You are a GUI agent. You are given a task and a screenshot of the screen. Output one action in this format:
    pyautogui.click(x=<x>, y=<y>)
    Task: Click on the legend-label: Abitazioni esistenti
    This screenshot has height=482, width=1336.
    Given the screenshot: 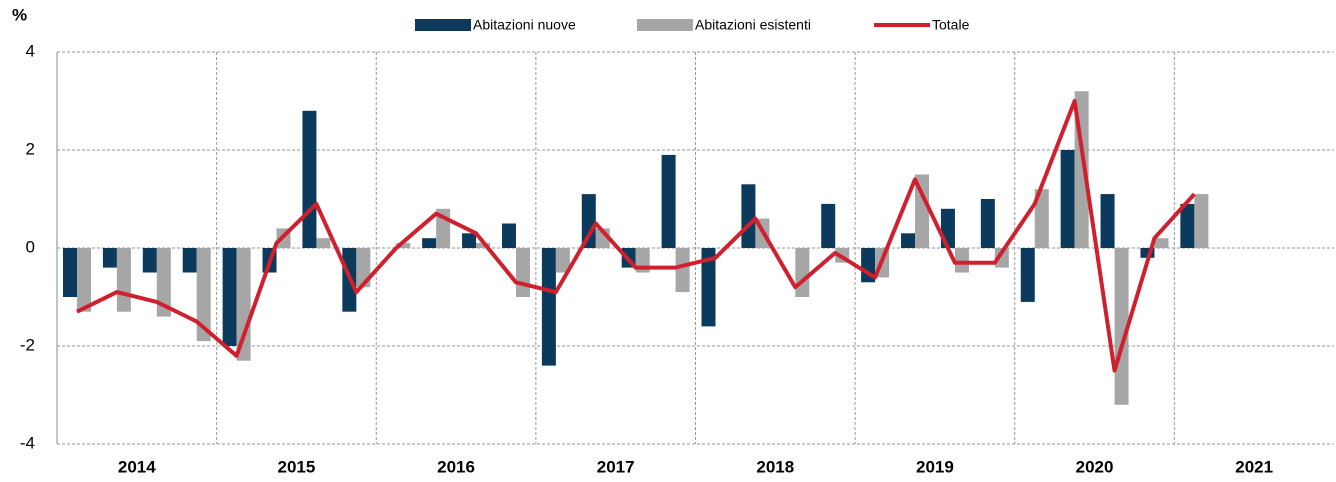 What is the action you would take?
    pyautogui.click(x=753, y=25)
    